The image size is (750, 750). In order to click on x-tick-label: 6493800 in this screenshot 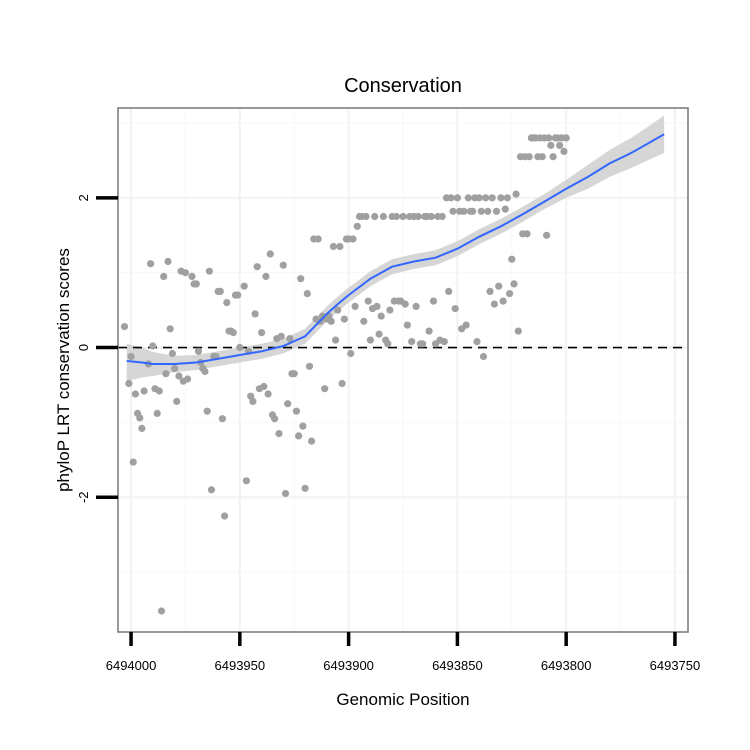, I will do `click(566, 665)`.